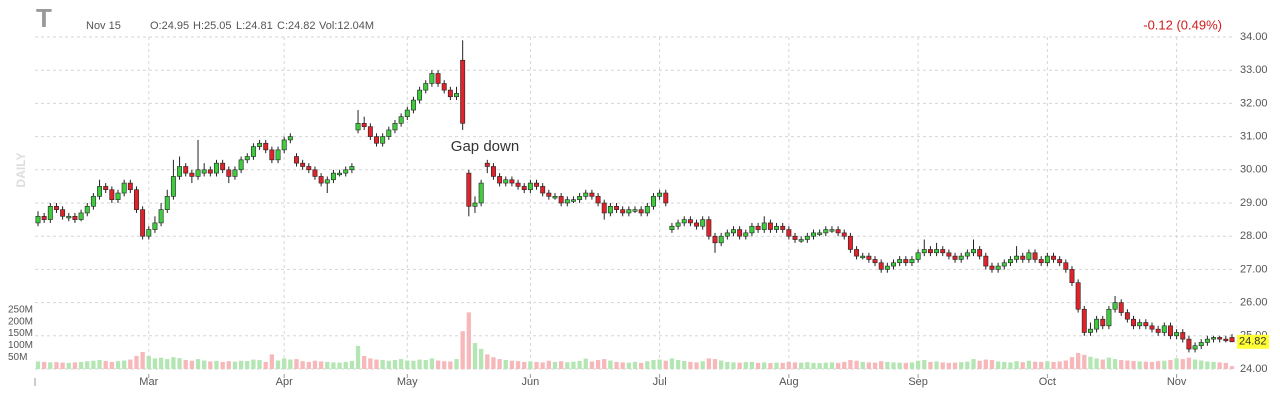 This screenshot has height=400, width=1280. I want to click on x-tick-label: Apr, so click(284, 382).